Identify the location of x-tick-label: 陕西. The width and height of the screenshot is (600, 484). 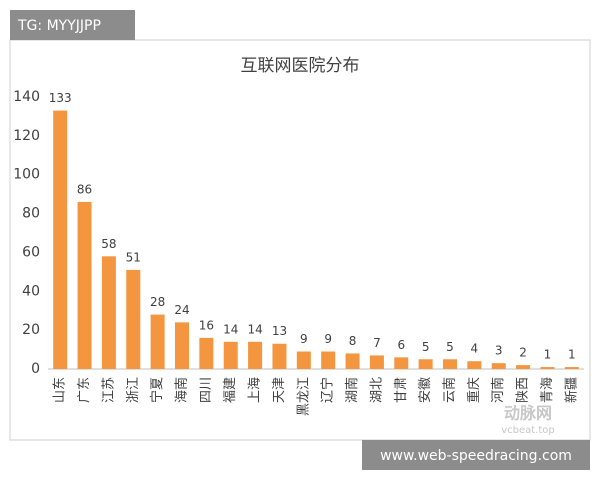
(523, 390).